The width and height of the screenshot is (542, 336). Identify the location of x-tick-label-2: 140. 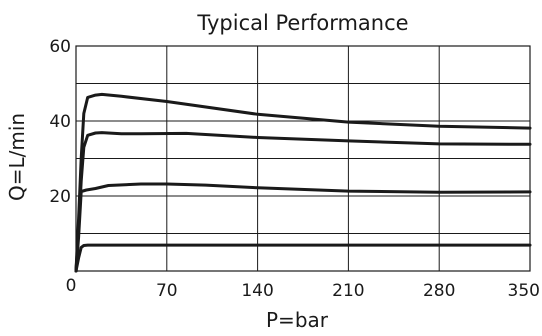
(257, 291).